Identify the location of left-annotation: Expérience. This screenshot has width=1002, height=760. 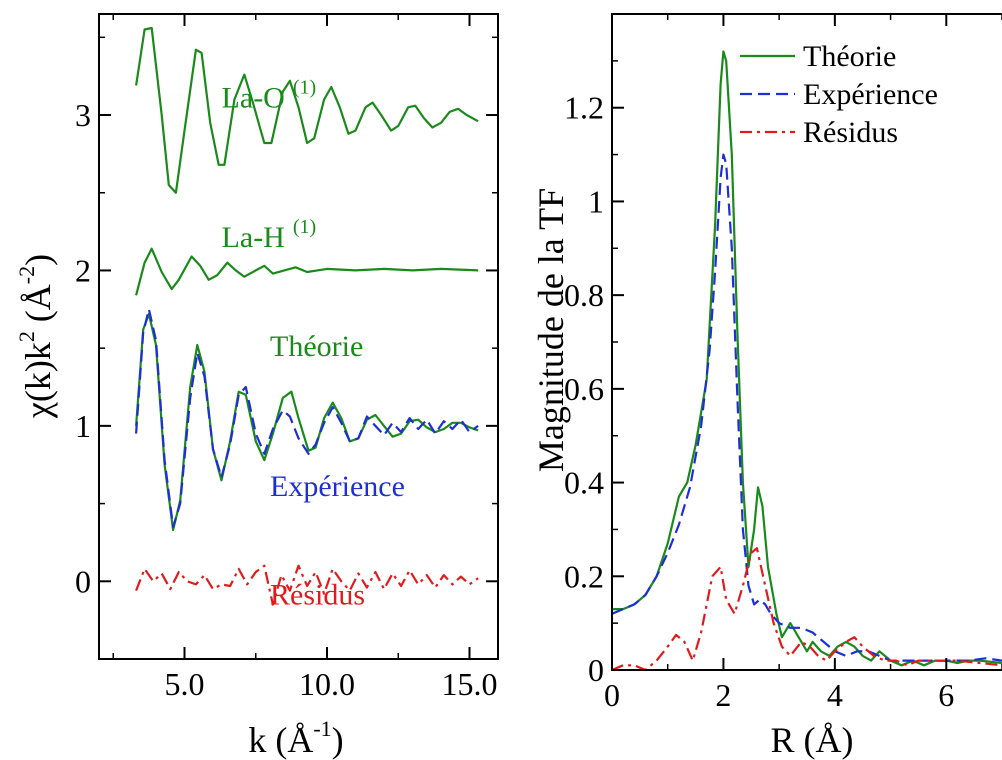
(337, 486).